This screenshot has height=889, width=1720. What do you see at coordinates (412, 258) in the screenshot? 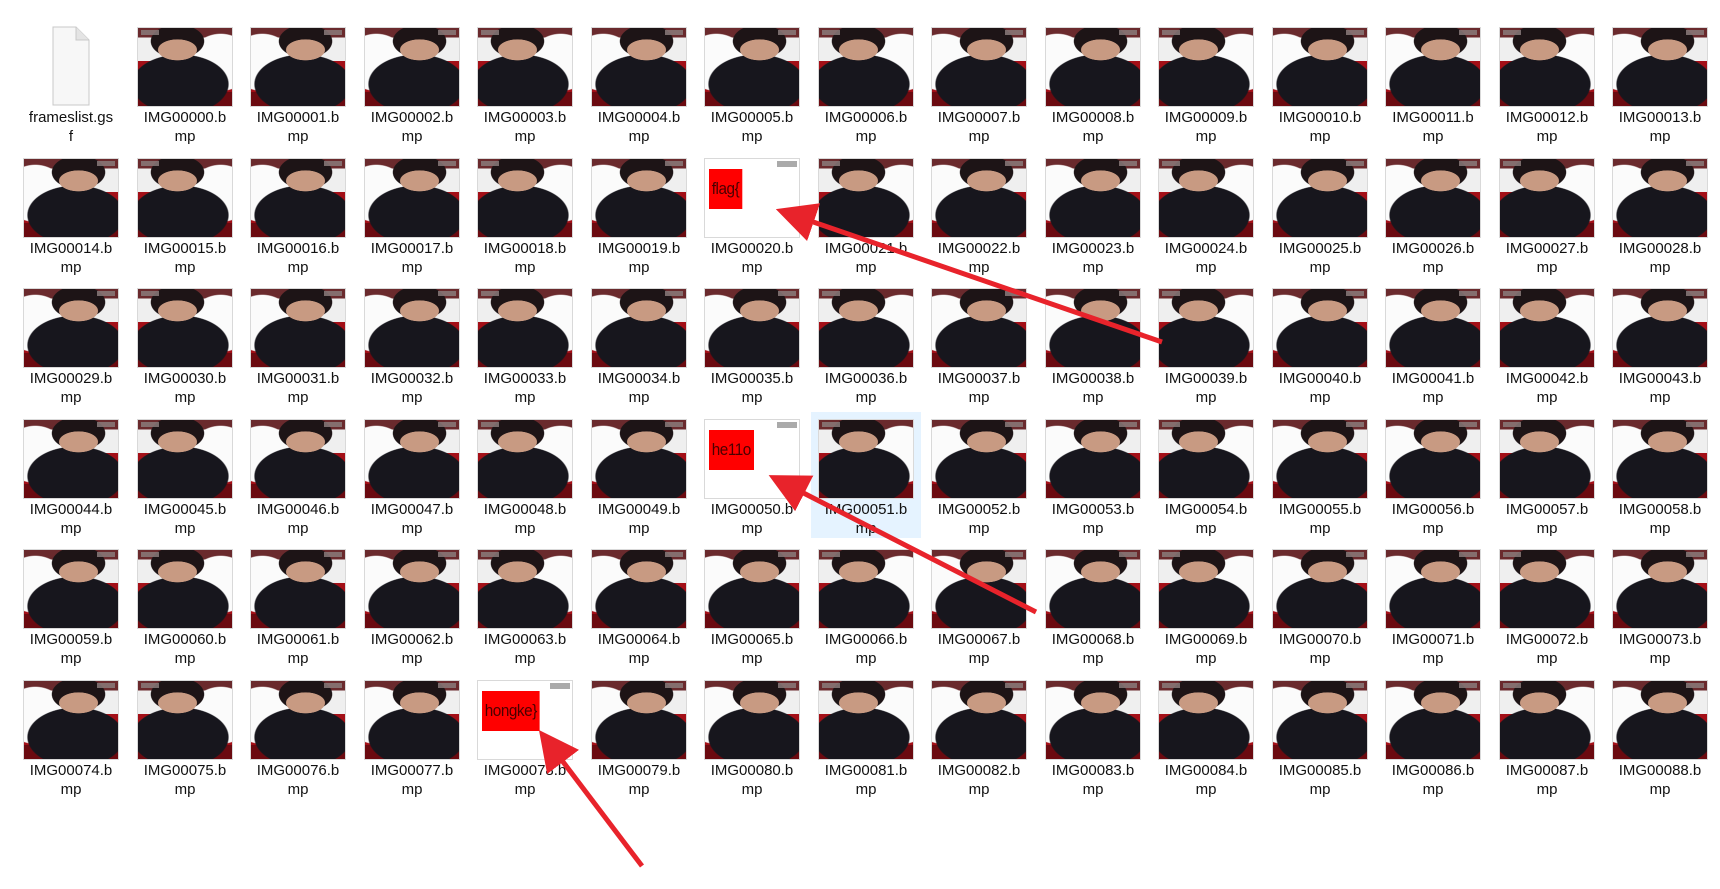
I see `file-name-label: IMG00017.b mp` at bounding box center [412, 258].